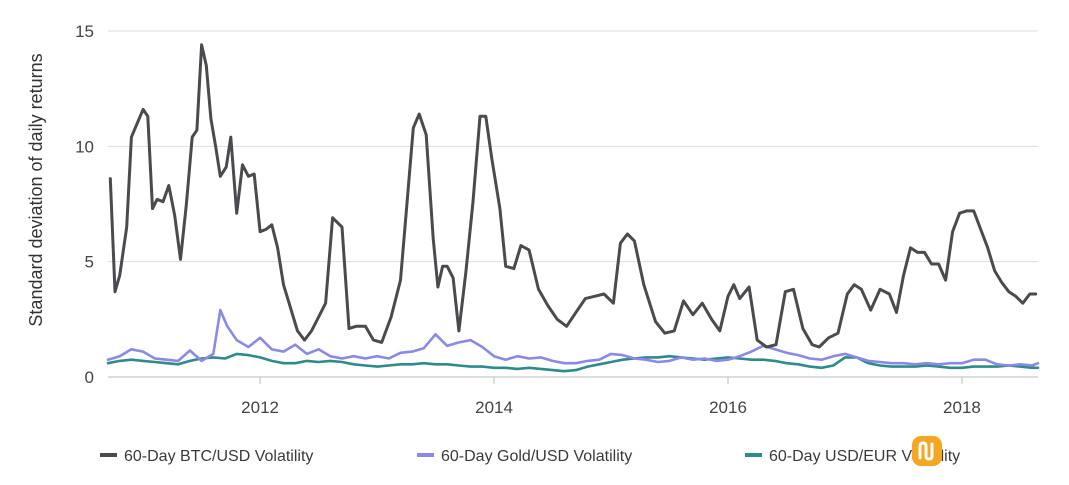 The width and height of the screenshot is (1069, 485). Describe the element at coordinates (84, 31) in the screenshot. I see `y-tick-label: 15` at that location.